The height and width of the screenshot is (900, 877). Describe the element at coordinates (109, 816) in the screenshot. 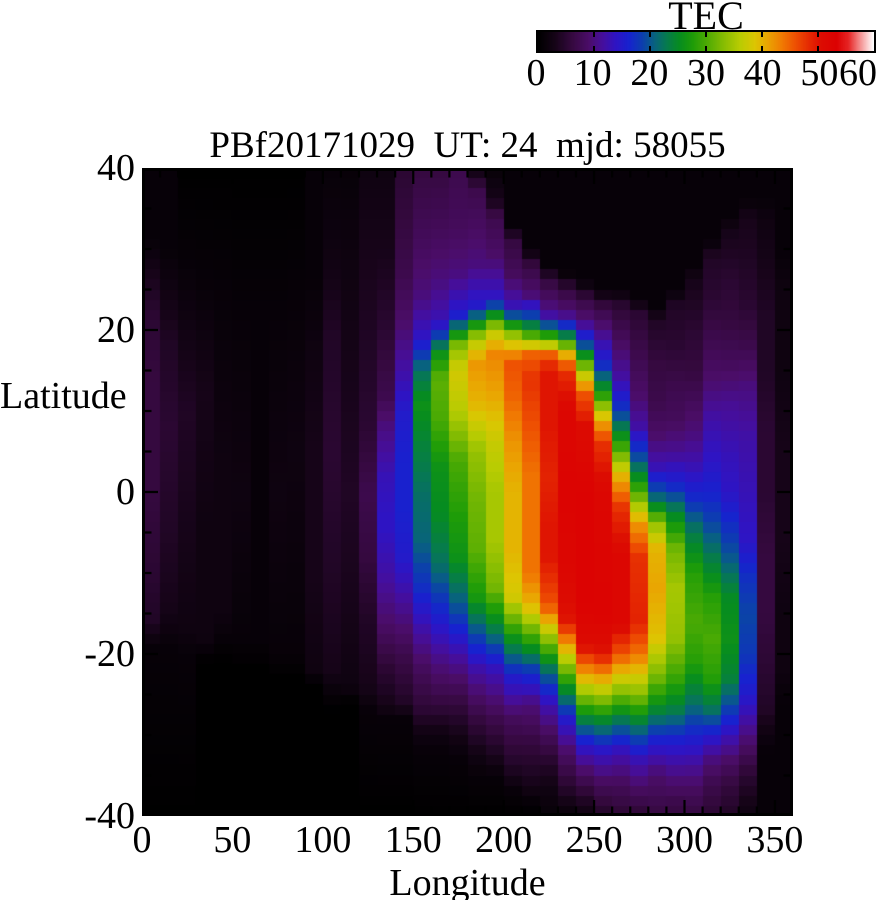

I see `y-tick-label: -40` at that location.